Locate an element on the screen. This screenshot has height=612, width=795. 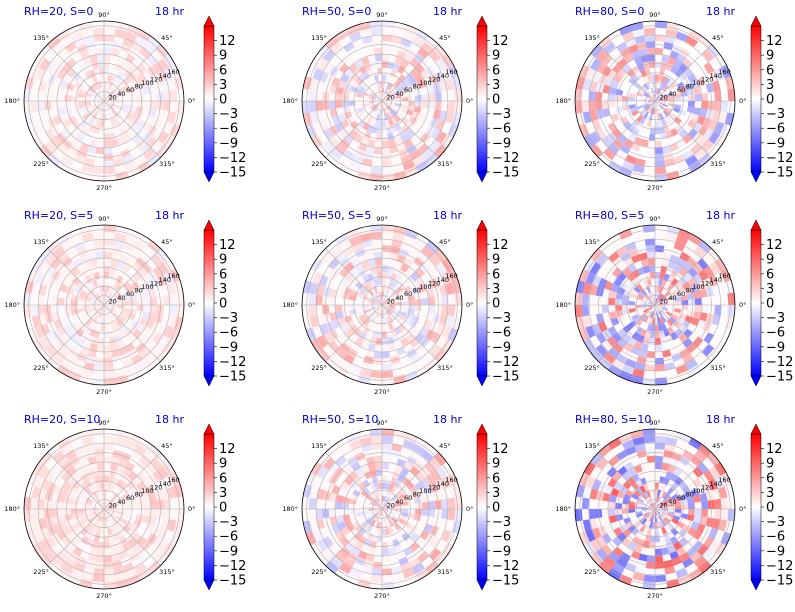
polar-frame is located at coordinates (104, 101).